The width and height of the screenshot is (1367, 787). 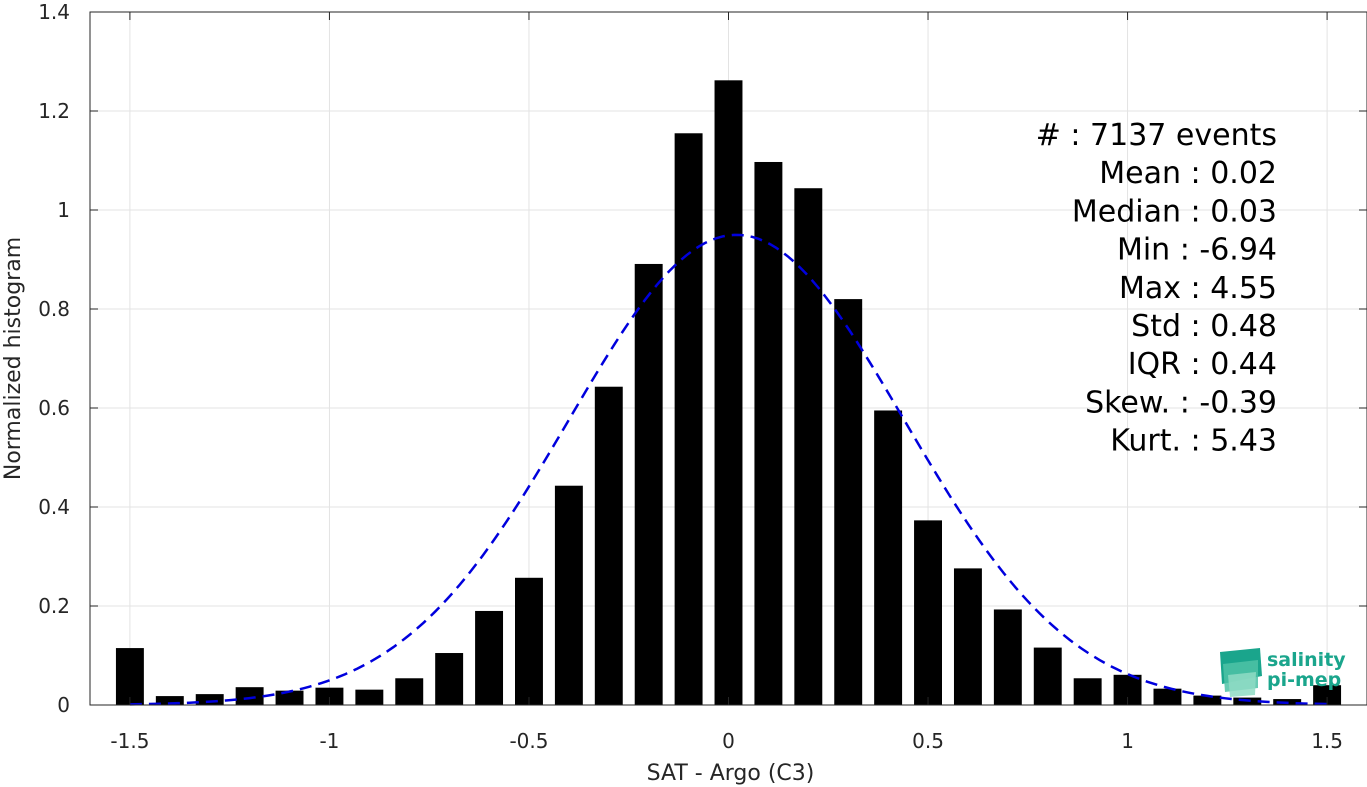 What do you see at coordinates (1304, 680) in the screenshot?
I see `logo-text-line2: pi-mep` at bounding box center [1304, 680].